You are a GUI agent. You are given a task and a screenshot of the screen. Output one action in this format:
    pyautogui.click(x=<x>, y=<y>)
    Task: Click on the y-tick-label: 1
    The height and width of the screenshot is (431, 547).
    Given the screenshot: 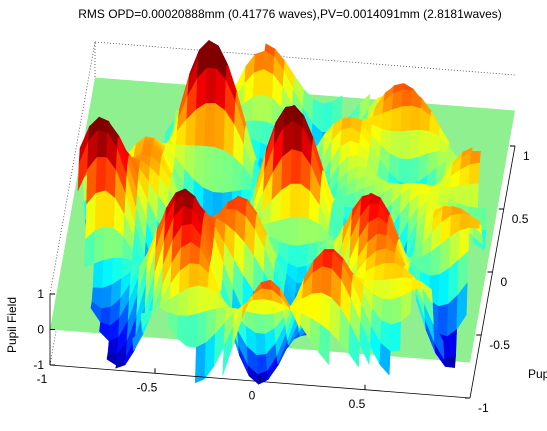 What is the action you would take?
    pyautogui.click(x=526, y=156)
    